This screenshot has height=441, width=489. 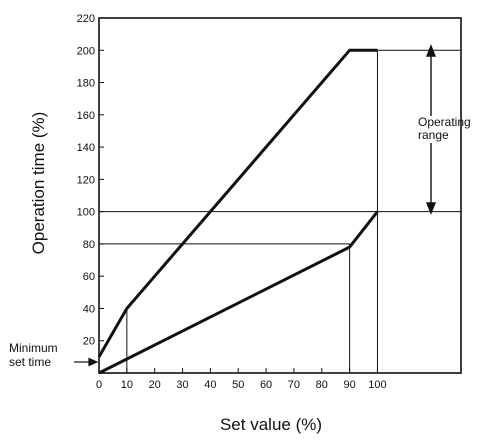 I want to click on y-tick-label: 200, so click(x=86, y=51).